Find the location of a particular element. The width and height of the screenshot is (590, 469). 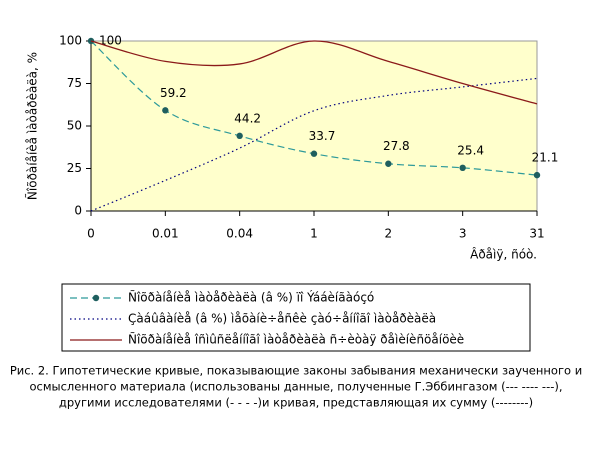

data-label: 100 is located at coordinates (110, 41).